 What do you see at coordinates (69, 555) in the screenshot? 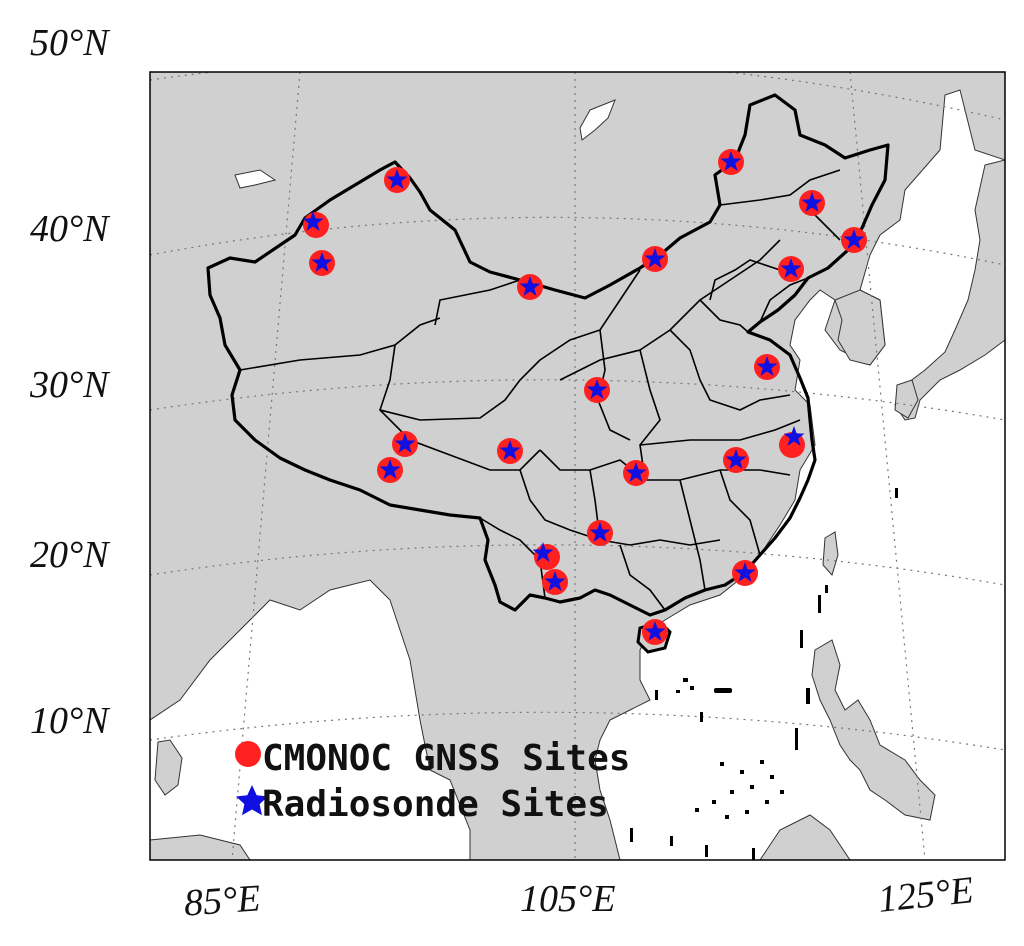
I see `lat-label-20n: 20°N` at bounding box center [69, 555].